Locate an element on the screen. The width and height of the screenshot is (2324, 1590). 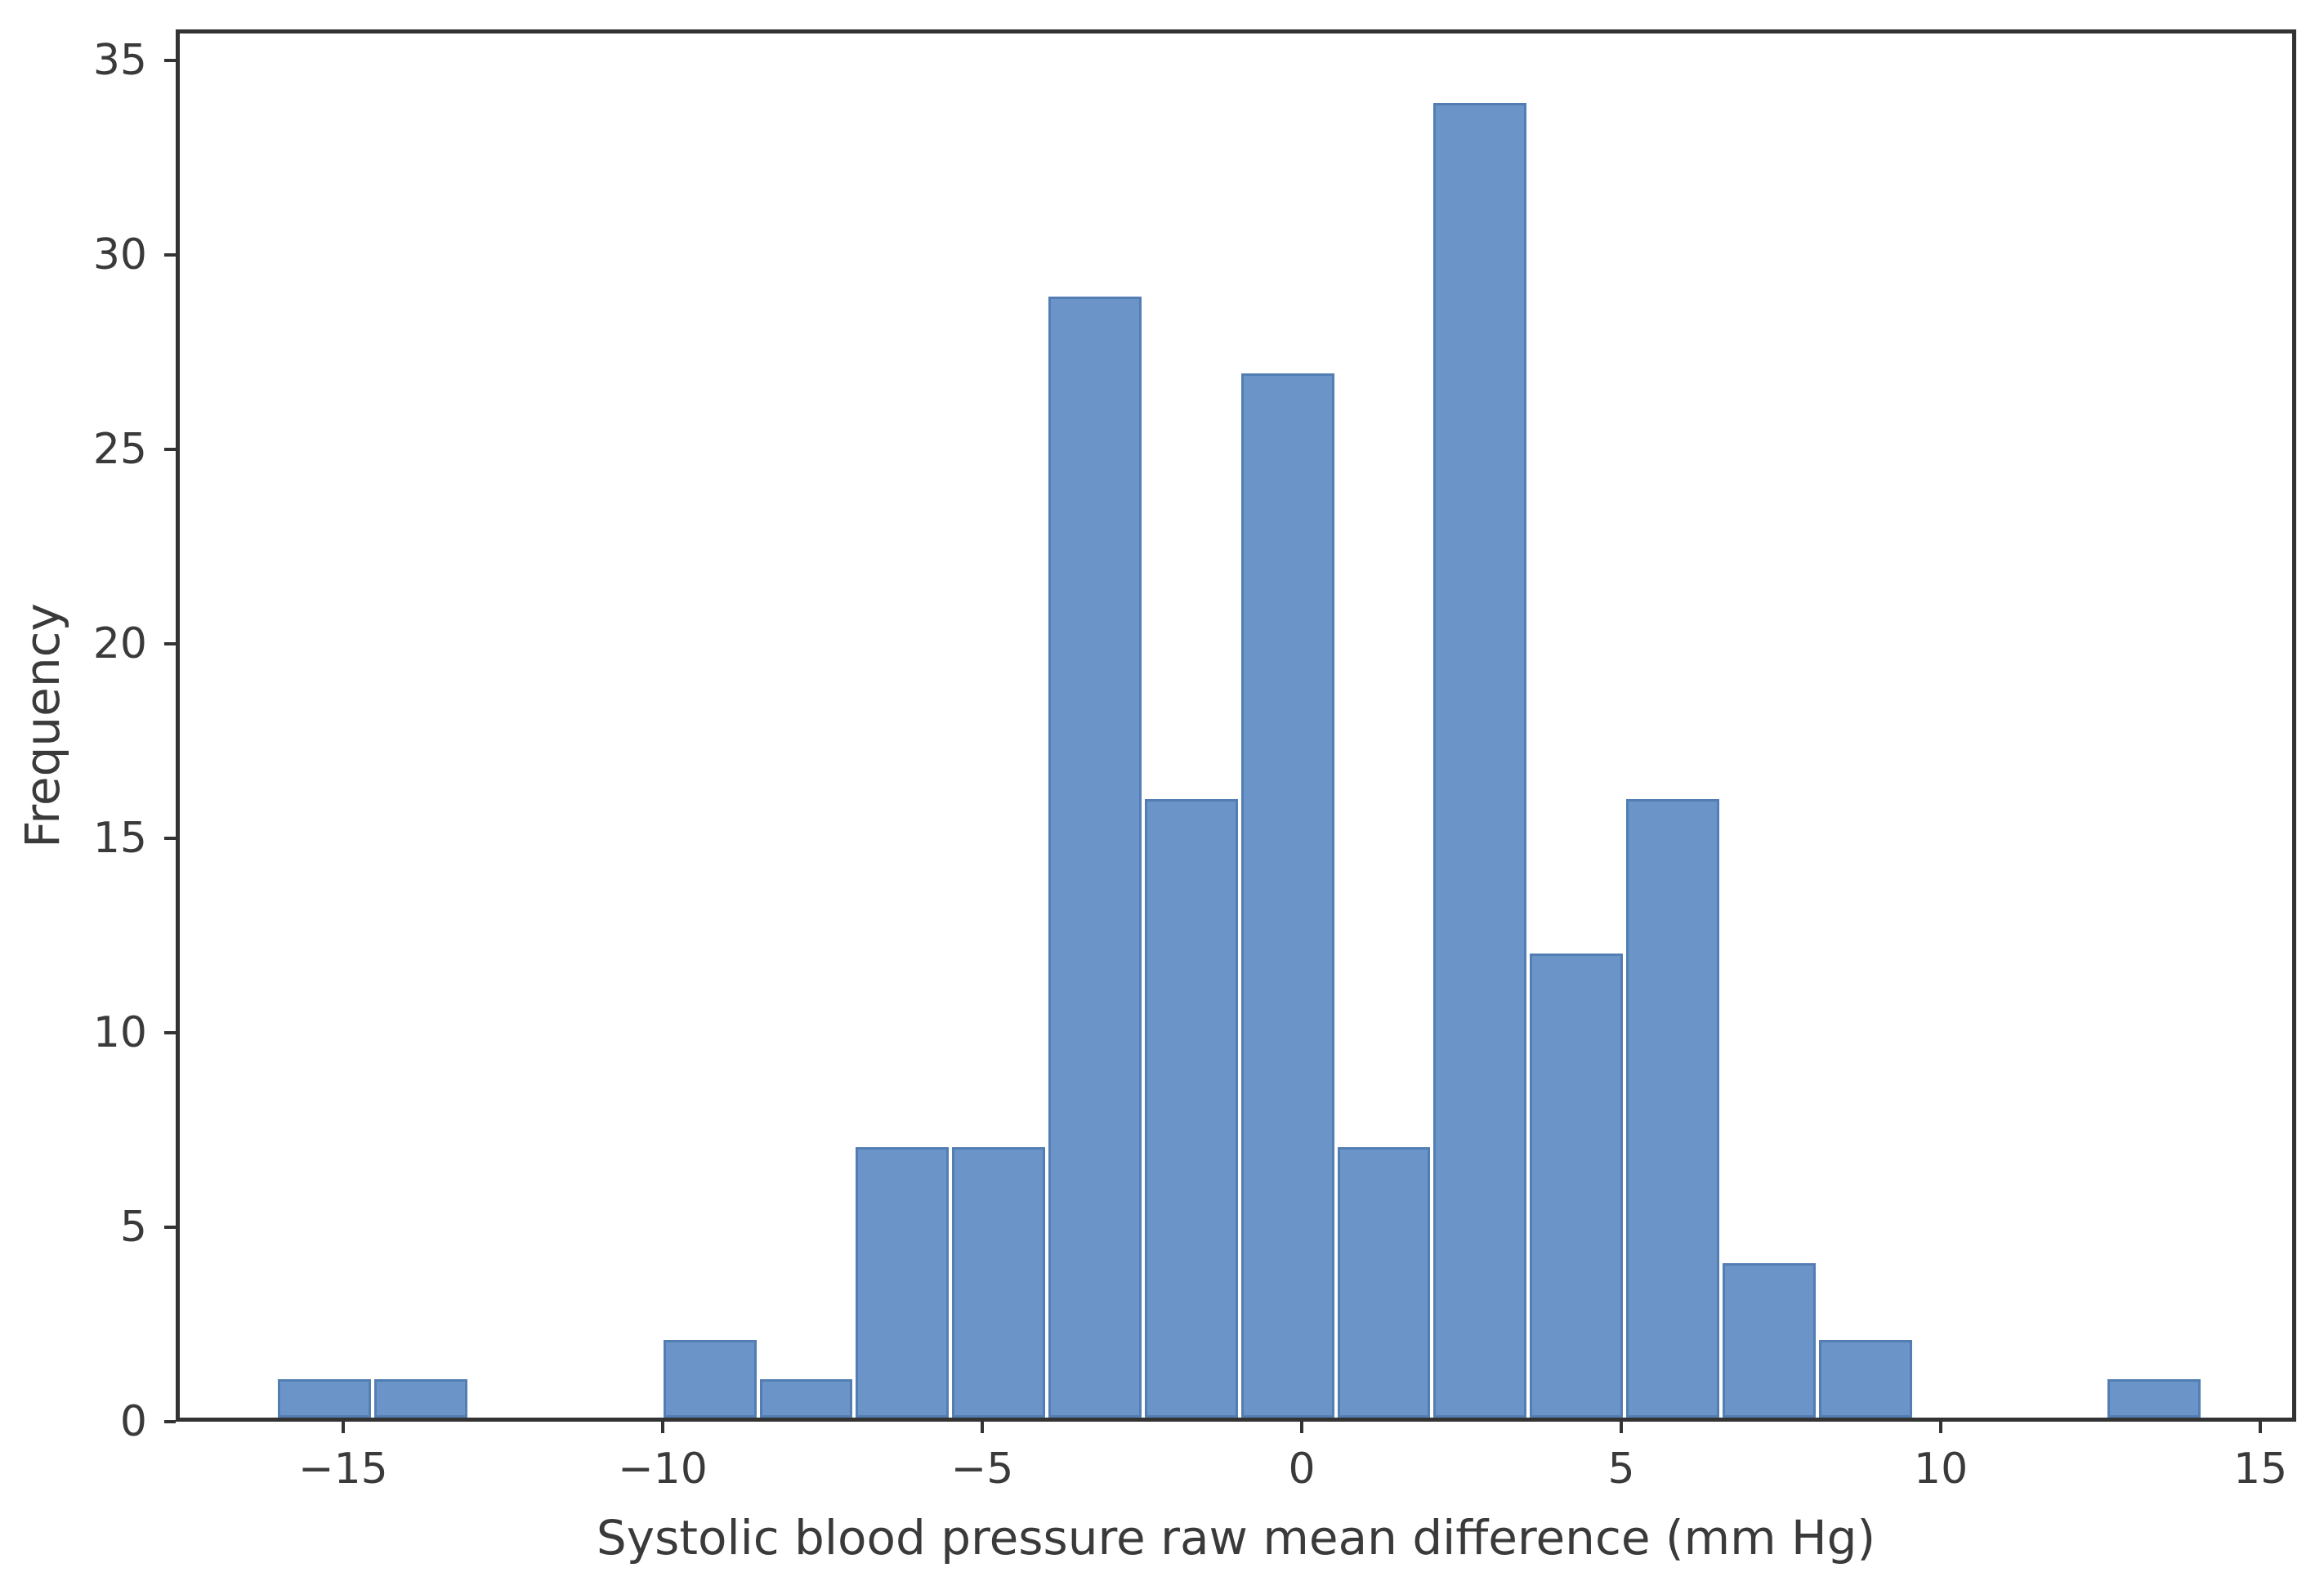
x-tick-label: −10 is located at coordinates (663, 1469).